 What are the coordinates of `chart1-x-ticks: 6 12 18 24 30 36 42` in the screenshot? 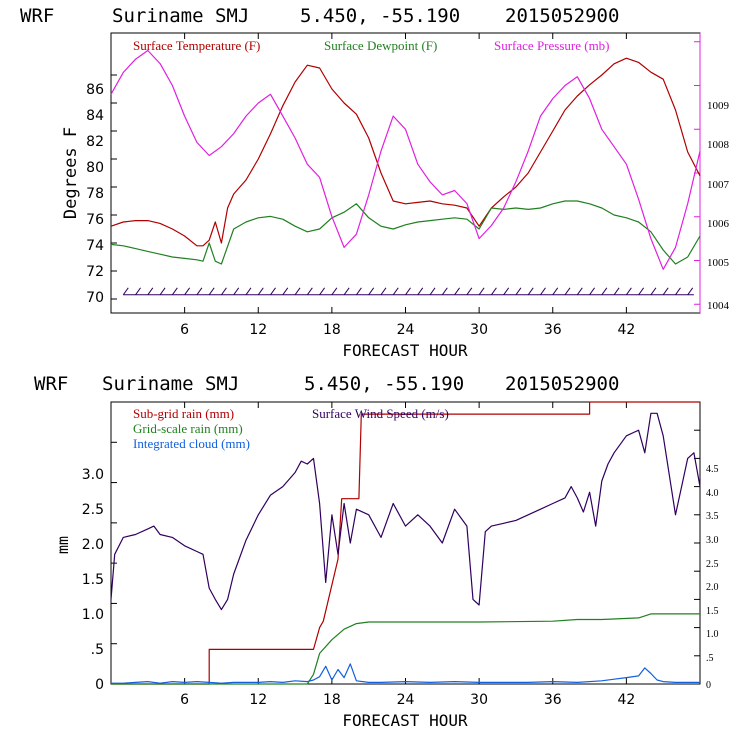 It's located at (407, 330).